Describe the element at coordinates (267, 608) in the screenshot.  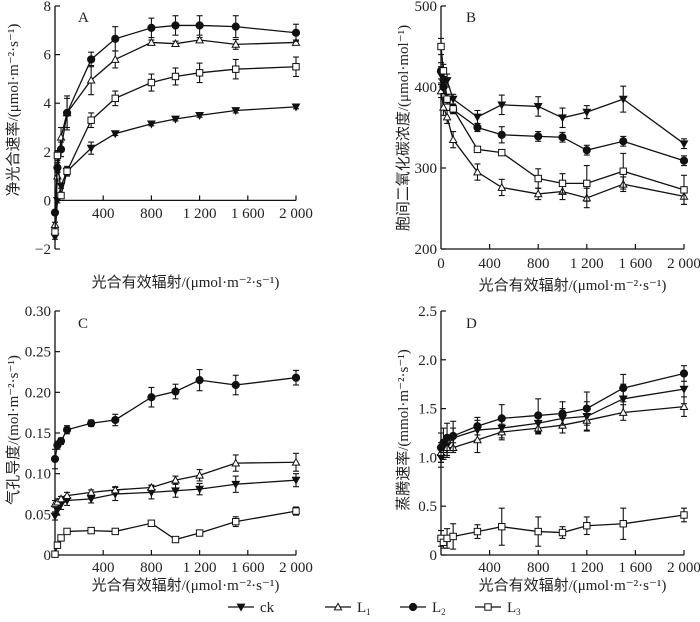
I see `legend-label: ck` at that location.